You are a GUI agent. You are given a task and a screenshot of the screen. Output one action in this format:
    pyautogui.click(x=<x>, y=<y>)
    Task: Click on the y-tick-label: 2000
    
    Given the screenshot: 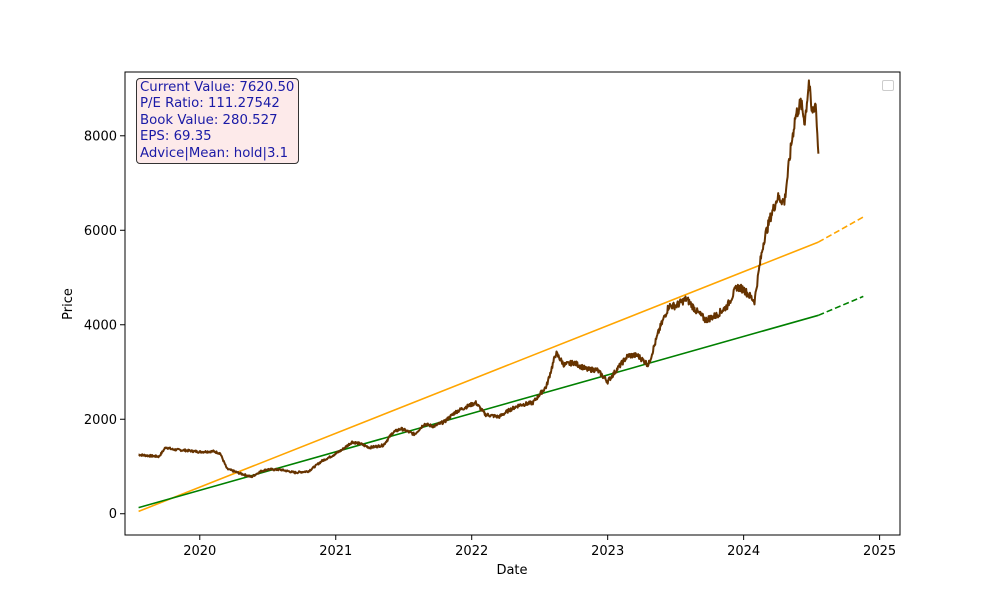 What is the action you would take?
    pyautogui.click(x=100, y=420)
    